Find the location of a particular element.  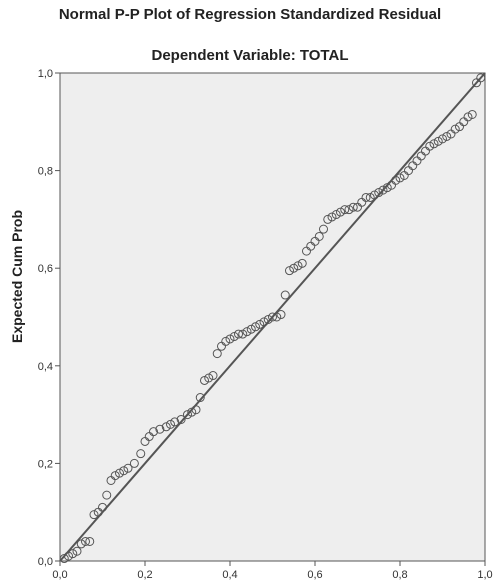

x-tick-label: 0,8 is located at coordinates (399, 575).